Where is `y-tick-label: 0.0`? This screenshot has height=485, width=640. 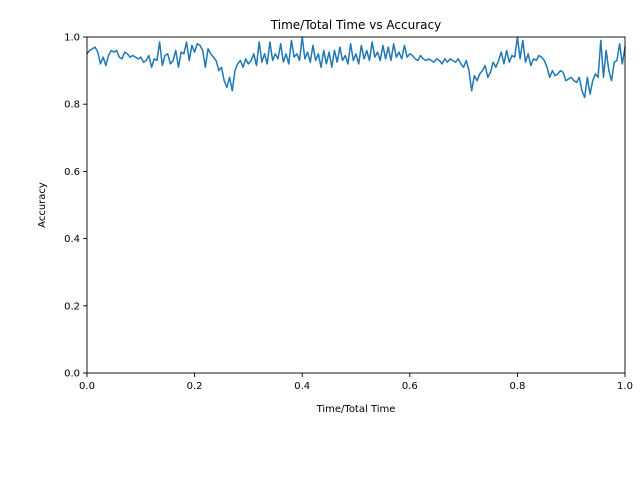
y-tick-label: 0.0 is located at coordinates (72, 374).